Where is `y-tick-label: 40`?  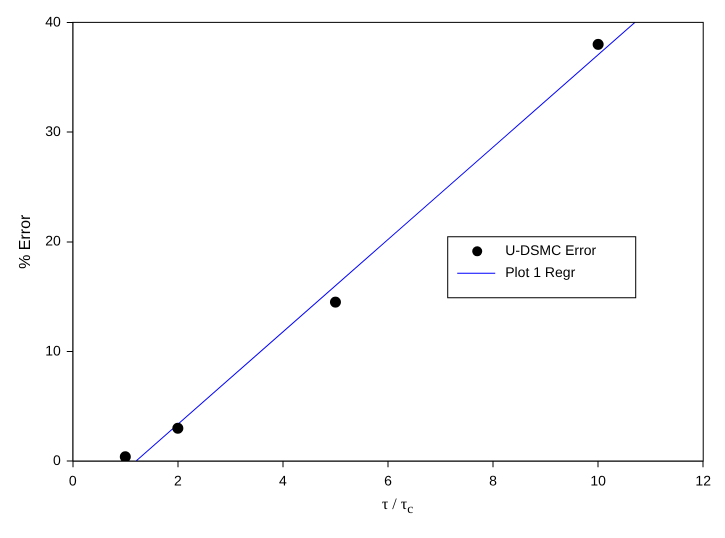
y-tick-label: 40 is located at coordinates (53, 21).